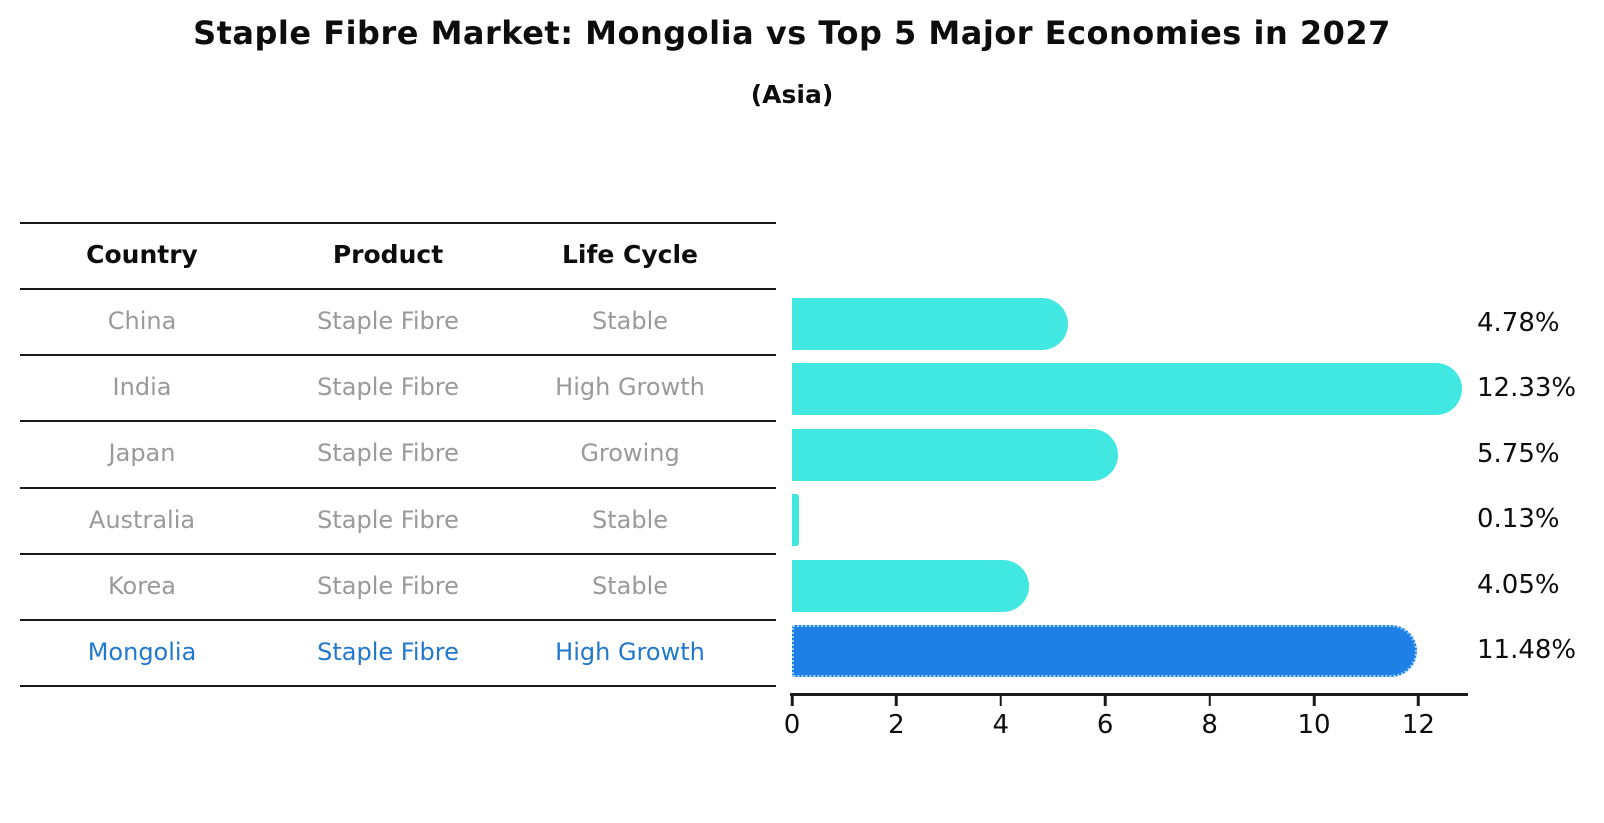  What do you see at coordinates (1518, 519) in the screenshot?
I see `bar-value-label: 0.13%` at bounding box center [1518, 519].